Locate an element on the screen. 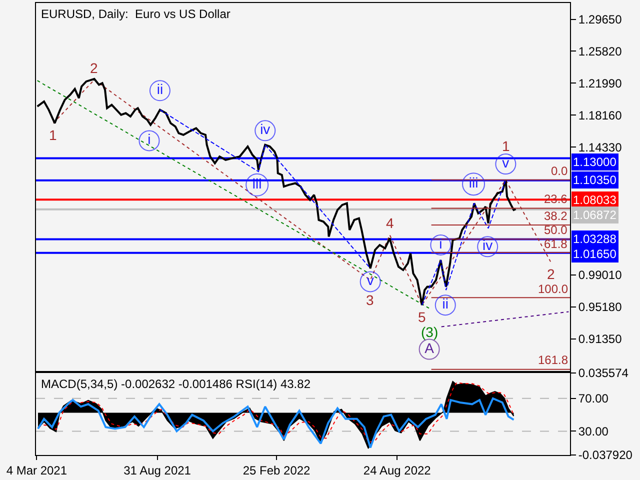 The width and height of the screenshot is (640, 480). series-label: 61.8 is located at coordinates (556, 244).